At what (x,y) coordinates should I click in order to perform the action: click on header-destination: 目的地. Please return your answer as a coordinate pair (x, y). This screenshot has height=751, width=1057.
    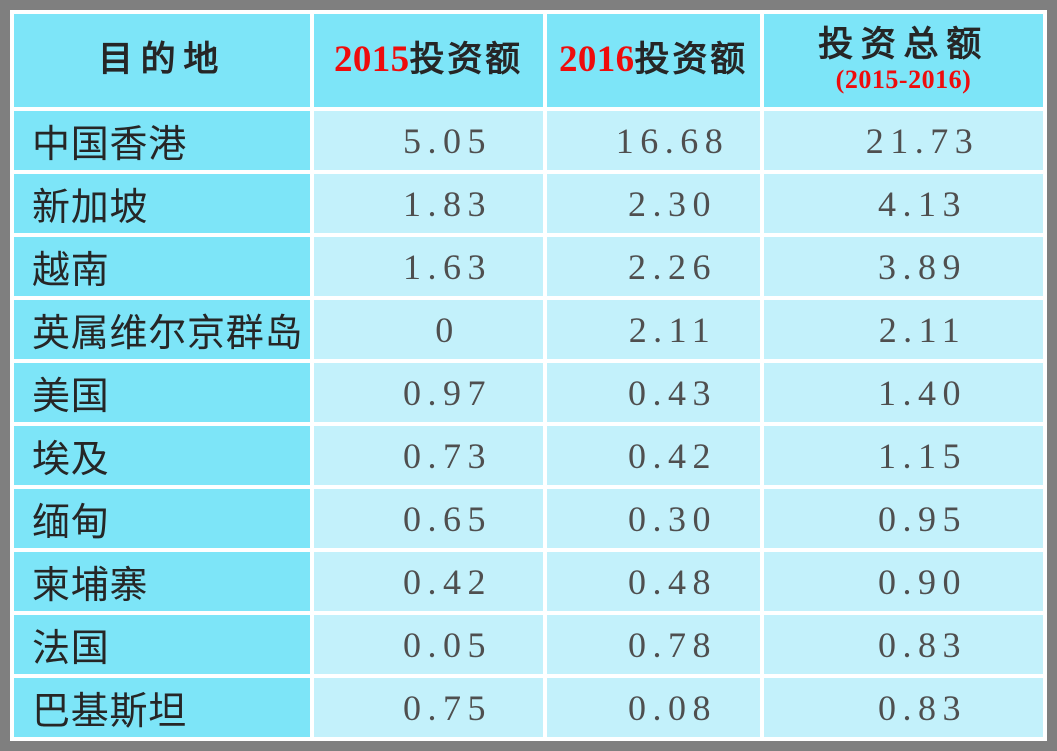
    Looking at the image, I should click on (162, 60).